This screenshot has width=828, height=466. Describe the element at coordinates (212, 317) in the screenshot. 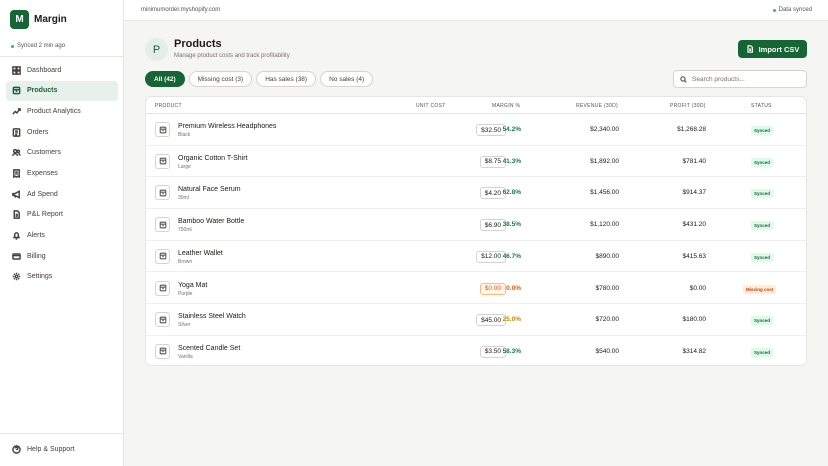

I see `product-name: Stainless Steel Watch` at that location.